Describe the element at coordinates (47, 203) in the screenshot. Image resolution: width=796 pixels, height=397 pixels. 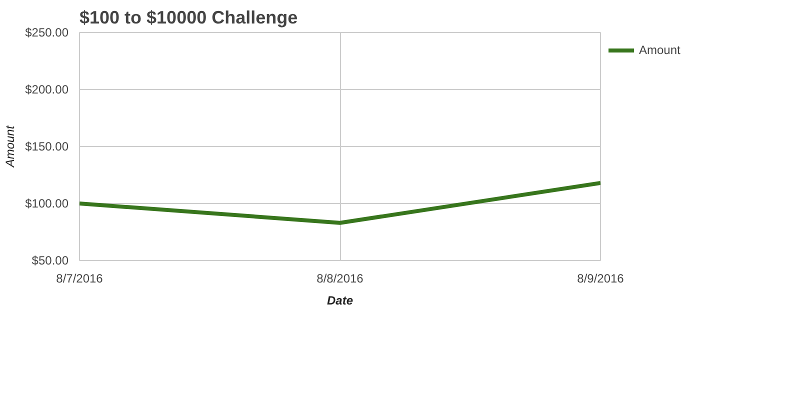
I see `y-tick-label: $100.00` at that location.